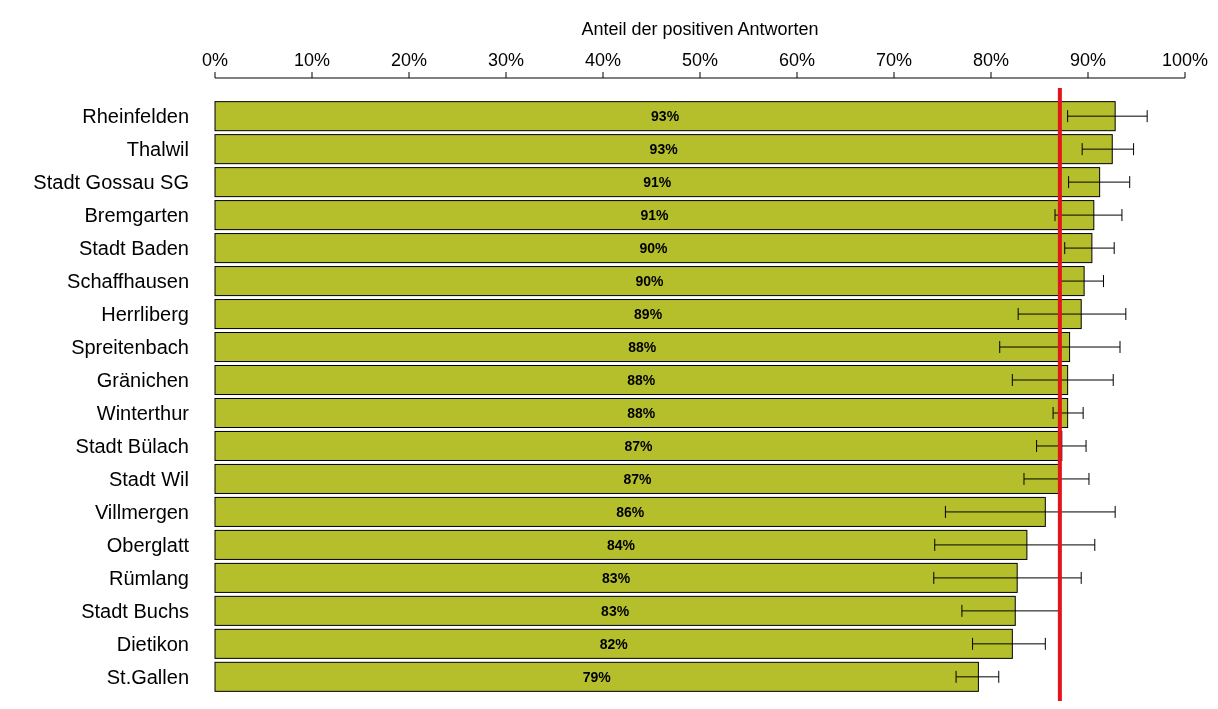 The height and width of the screenshot is (709, 1218). What do you see at coordinates (132, 445) in the screenshot?
I see `y-tick-label: Stadt Bülach` at bounding box center [132, 445].